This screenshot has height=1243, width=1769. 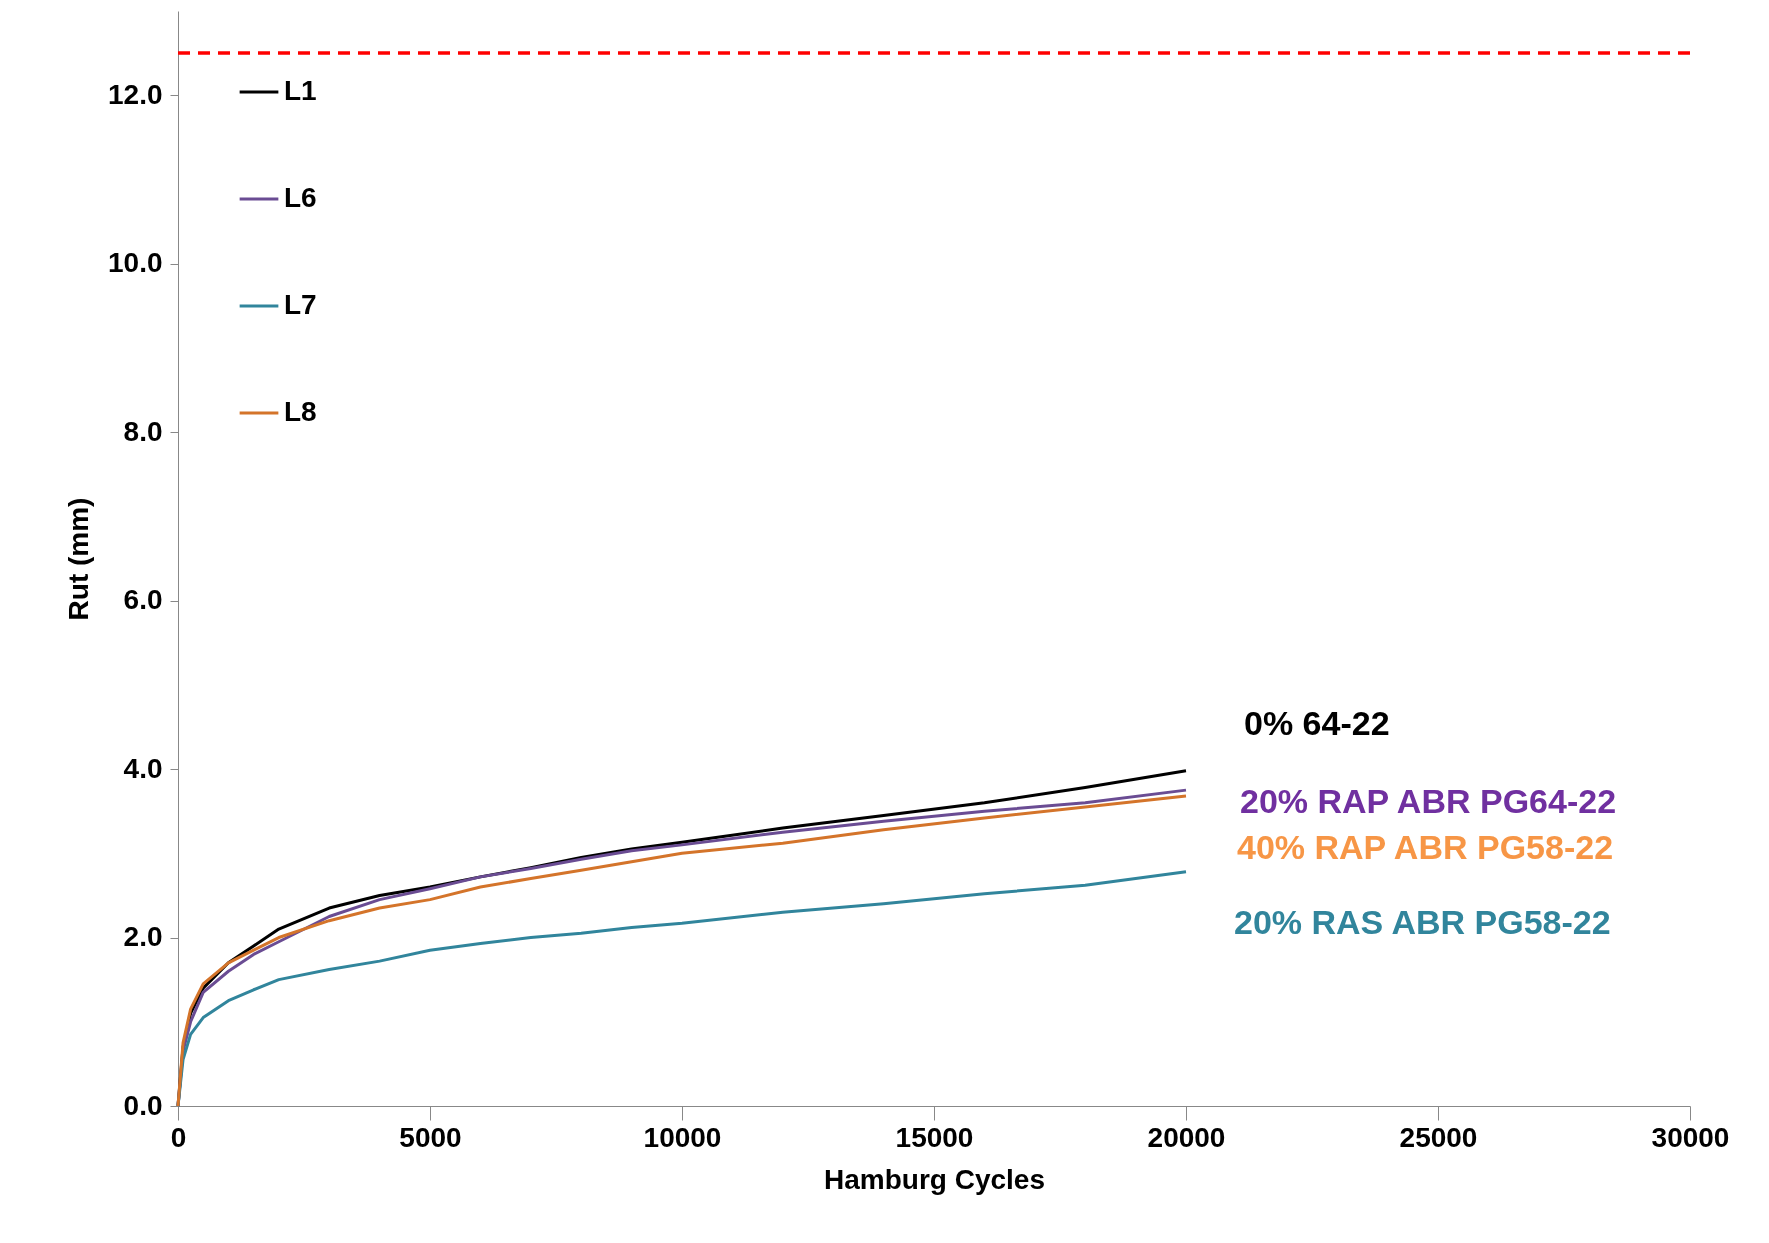 I want to click on y-tick-label: 12.0, so click(x=135, y=94).